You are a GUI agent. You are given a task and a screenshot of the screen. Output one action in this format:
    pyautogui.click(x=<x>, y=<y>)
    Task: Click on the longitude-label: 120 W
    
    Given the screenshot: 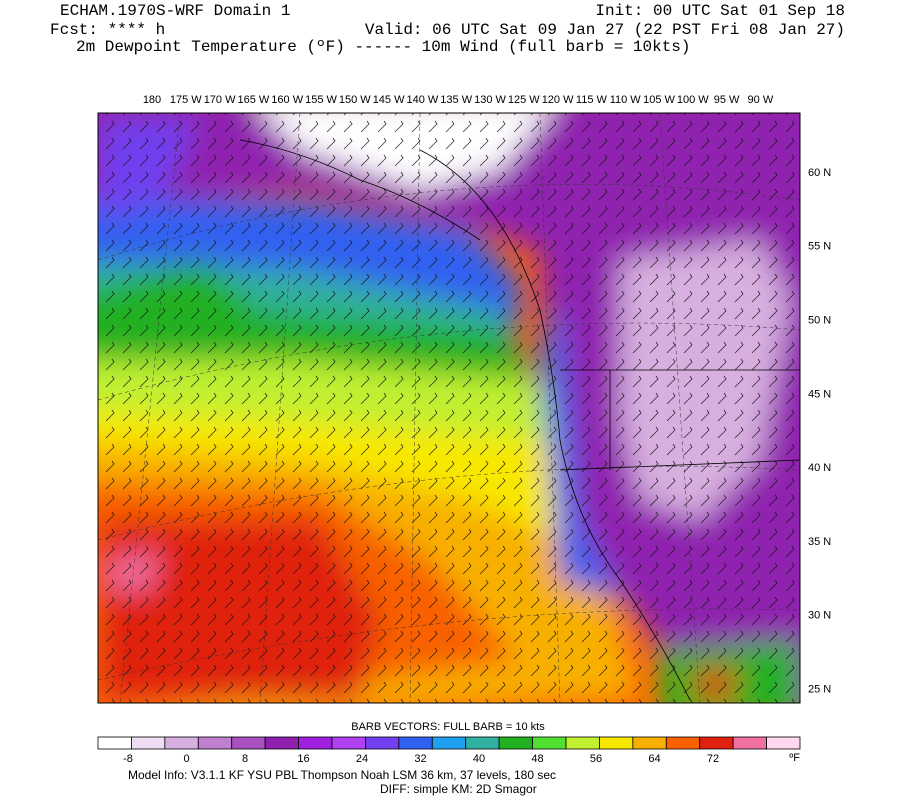 What is the action you would take?
    pyautogui.click(x=558, y=100)
    